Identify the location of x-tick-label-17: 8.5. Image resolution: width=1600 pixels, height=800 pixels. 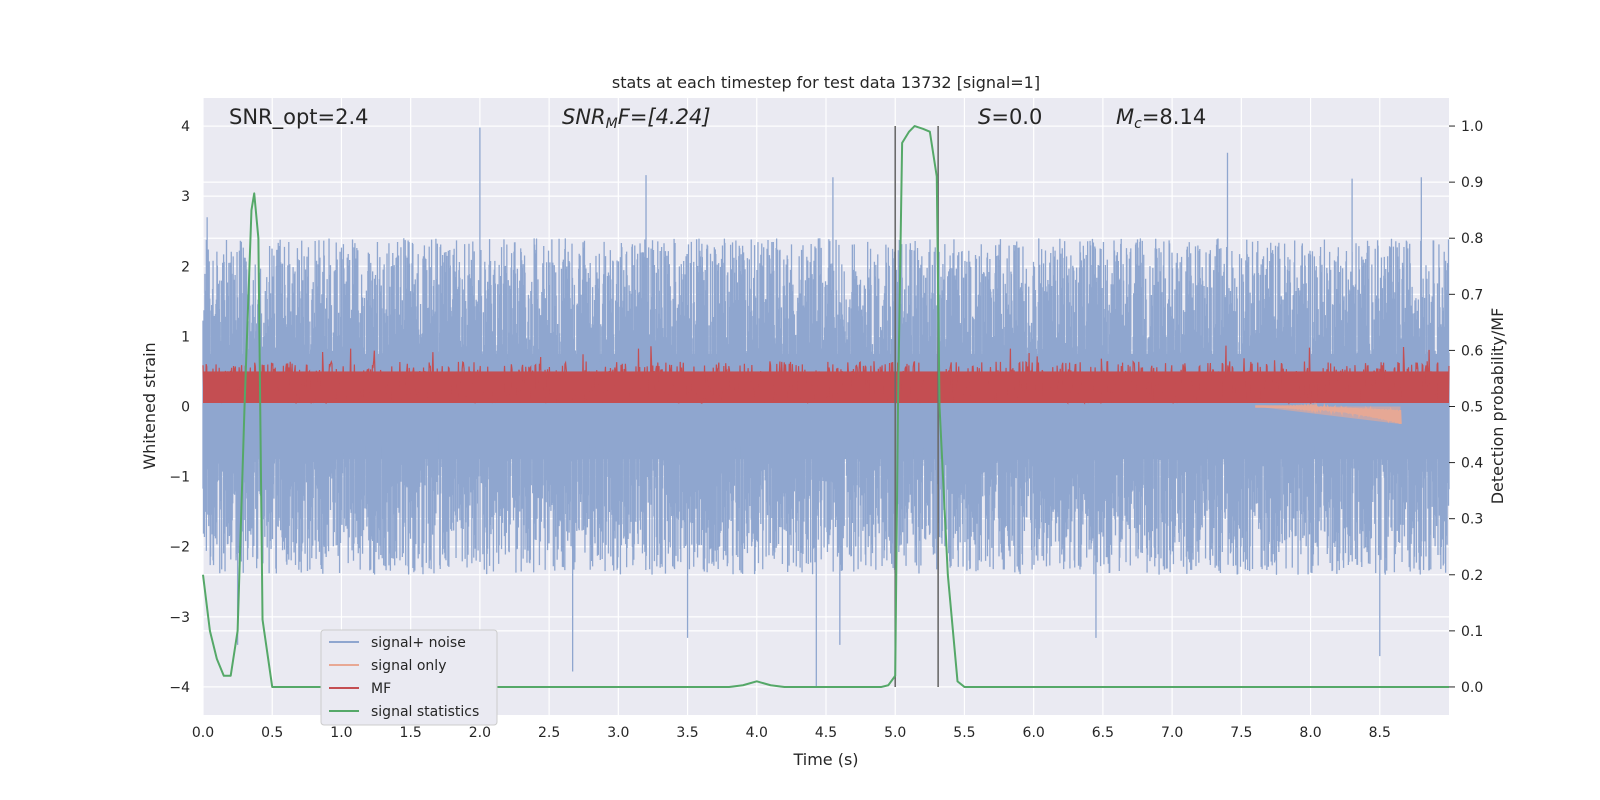
(1380, 733).